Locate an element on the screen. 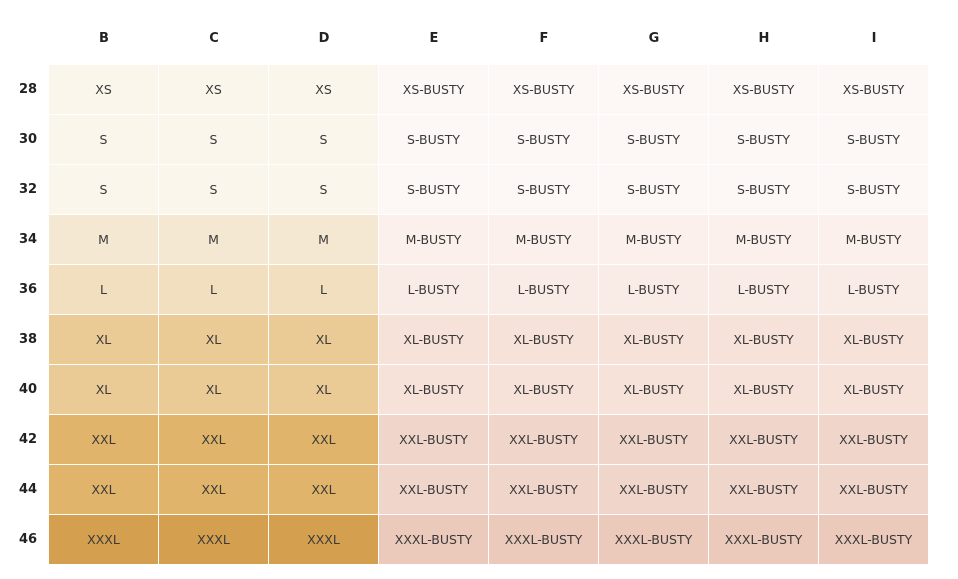 Image resolution: width=958 pixels, height=579 pixels. column-header: C is located at coordinates (214, 38).